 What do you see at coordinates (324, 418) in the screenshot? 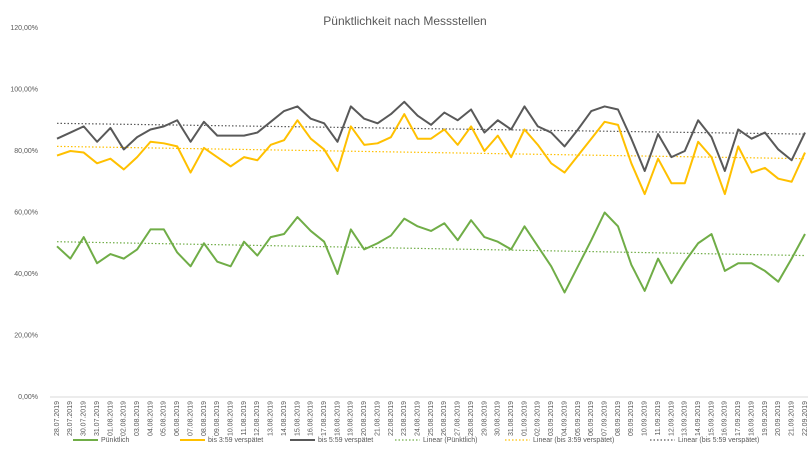
I see `x-tick-label: 17.08.2019` at bounding box center [324, 418].